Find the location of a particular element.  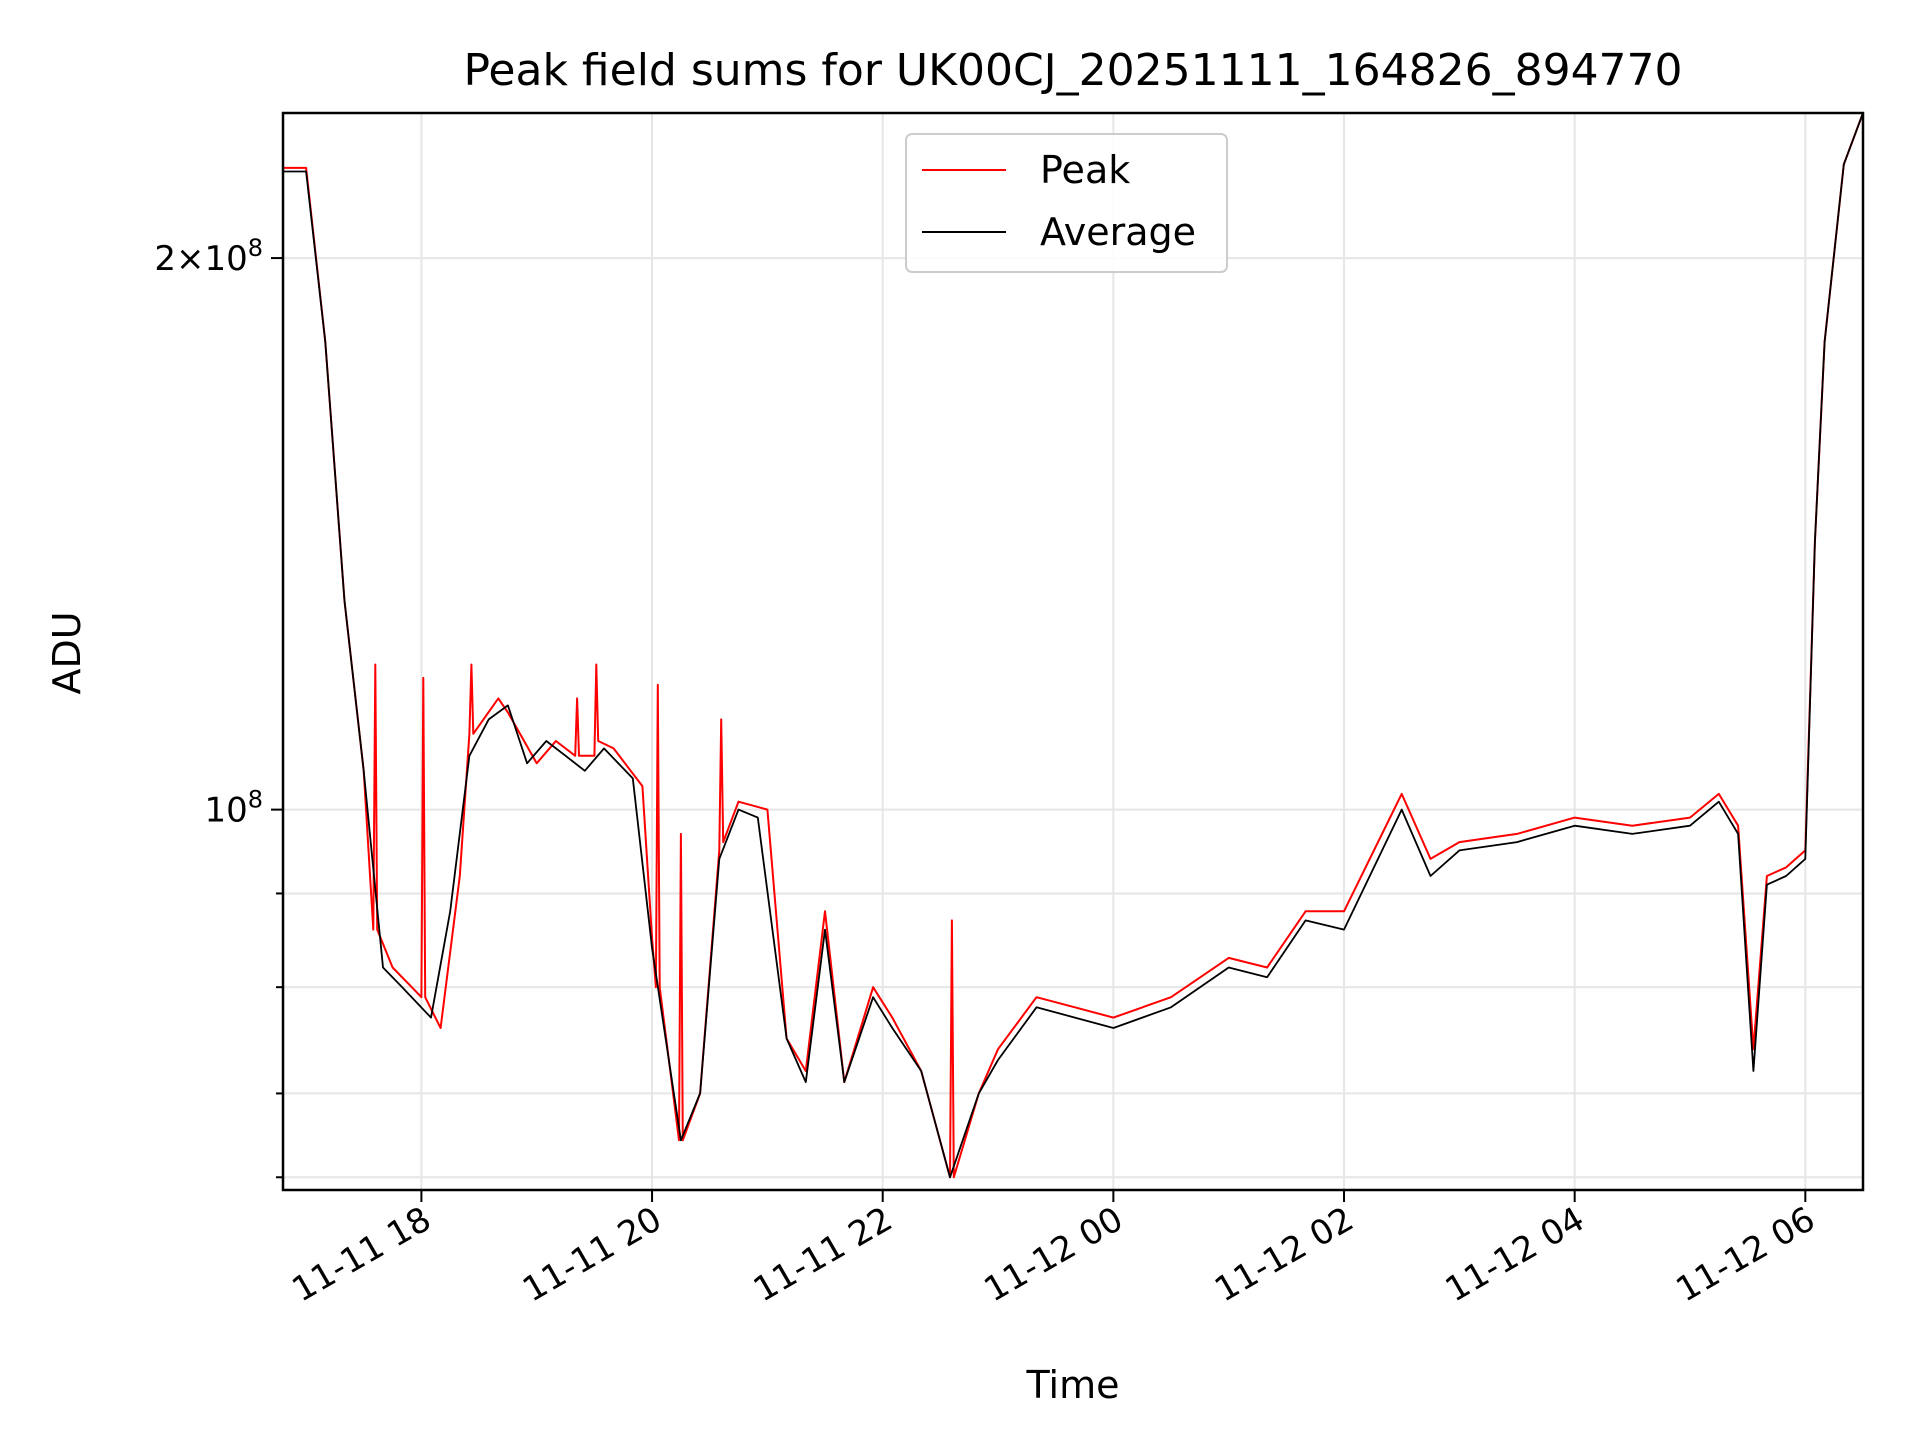

legend-box is located at coordinates (1066, 203).